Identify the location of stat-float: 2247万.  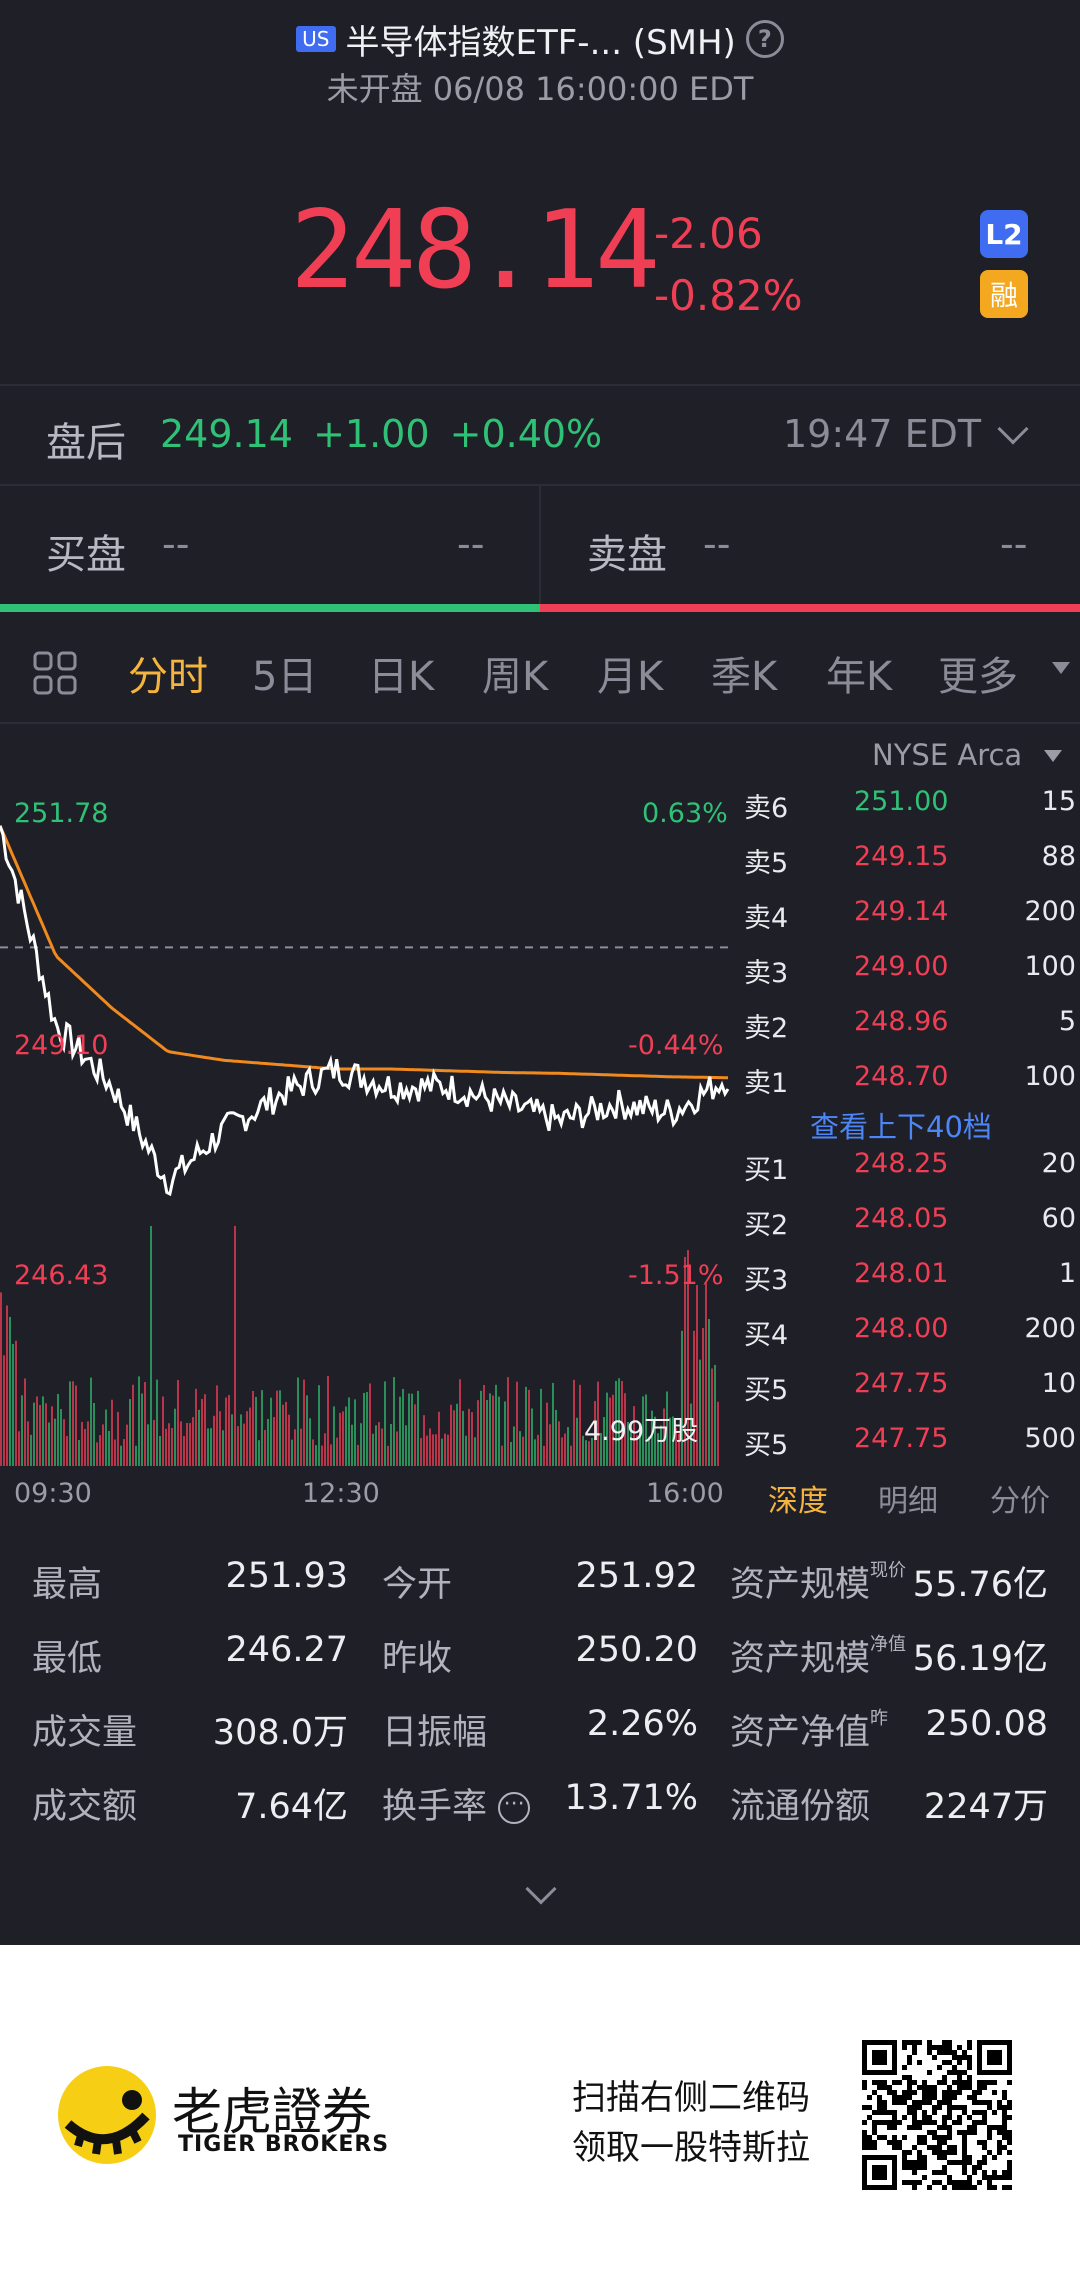
(985, 1807).